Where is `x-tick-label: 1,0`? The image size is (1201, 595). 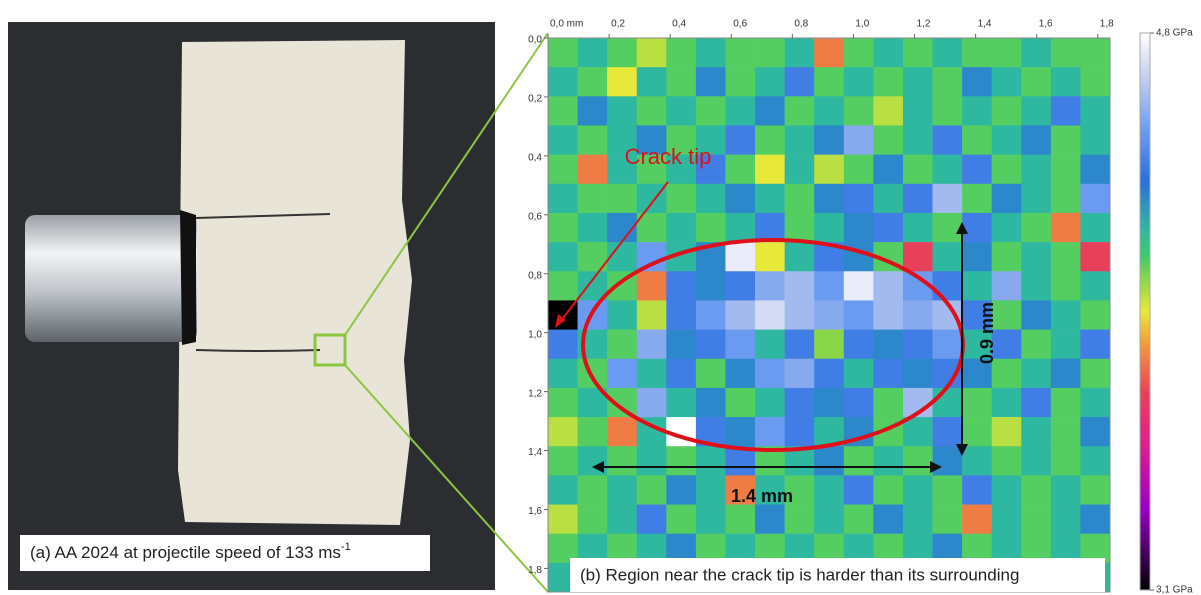 x-tick-label: 1,0 is located at coordinates (862, 24).